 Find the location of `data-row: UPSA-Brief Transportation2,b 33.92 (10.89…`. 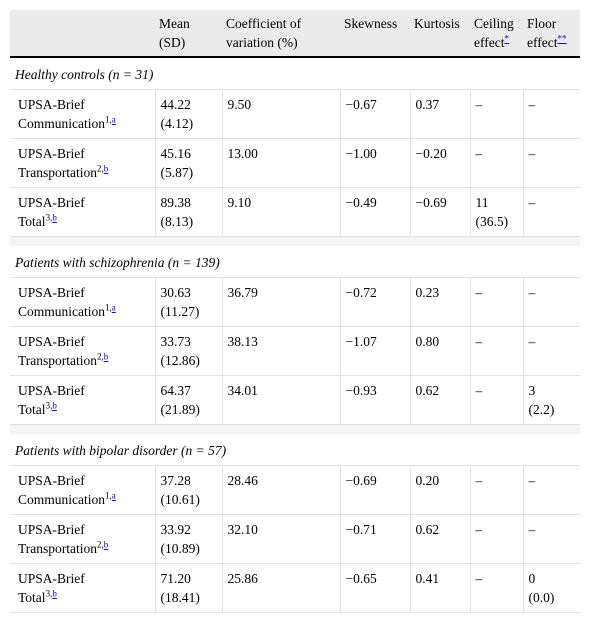

data-row: UPSA-Brief Transportation2,b 33.92 (10.89… is located at coordinates (295, 539).